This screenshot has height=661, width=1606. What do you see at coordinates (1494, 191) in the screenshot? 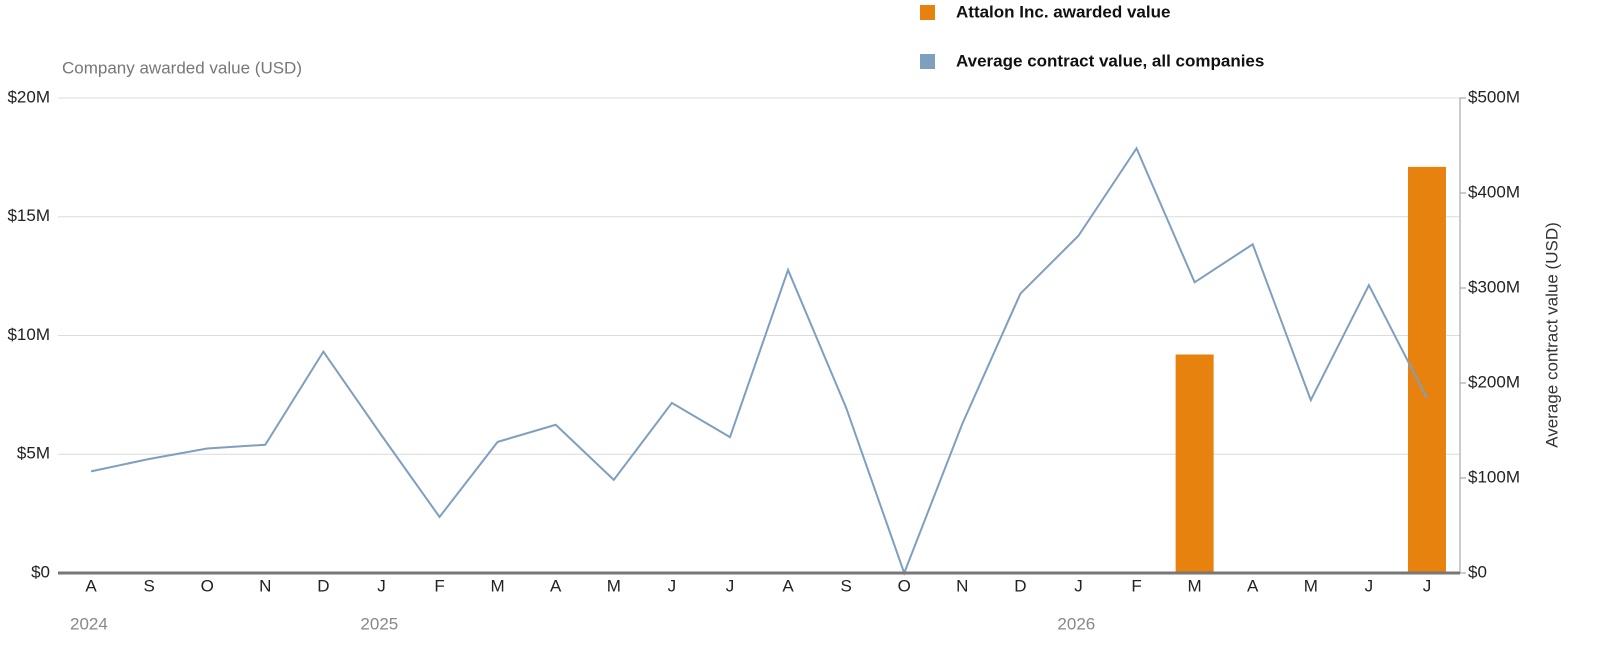
I see `y2-tick-label: $400M` at bounding box center [1494, 191].